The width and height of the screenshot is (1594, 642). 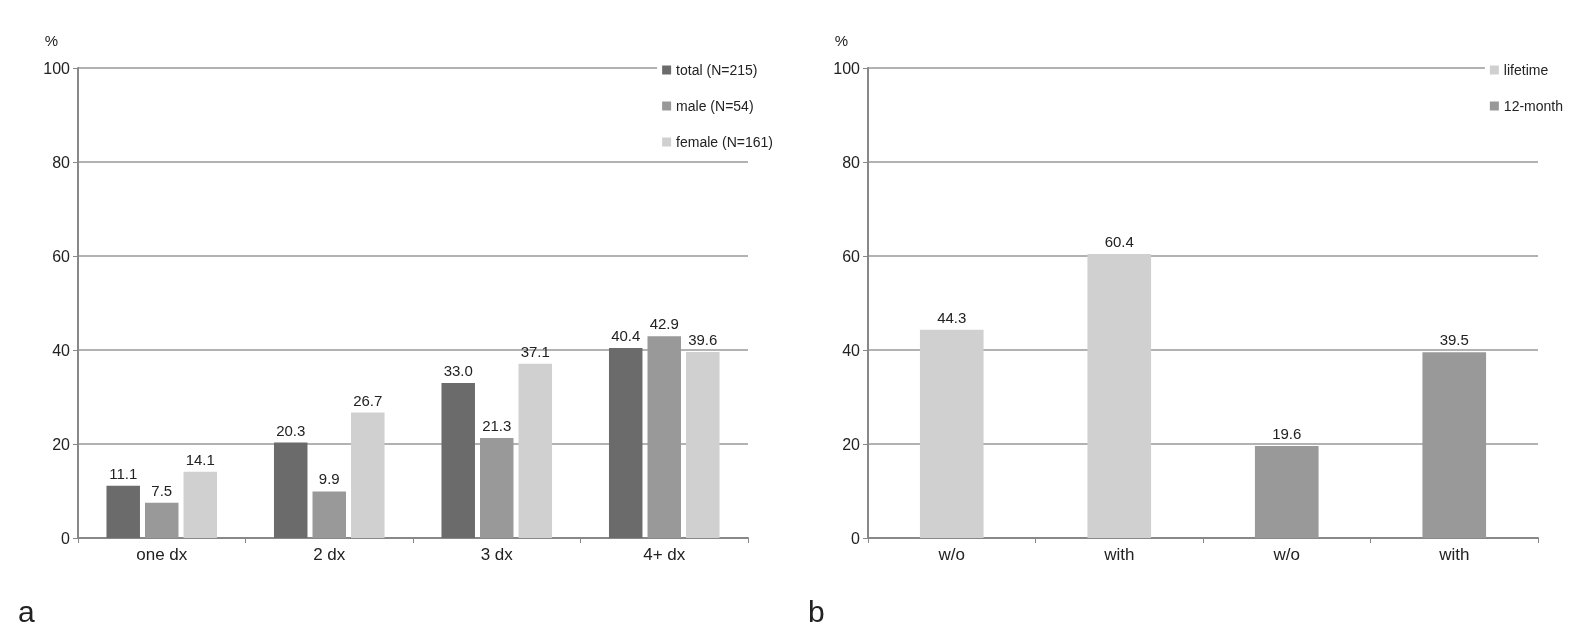 What do you see at coordinates (1119, 242) in the screenshot?
I see `data-label: 60.4` at bounding box center [1119, 242].